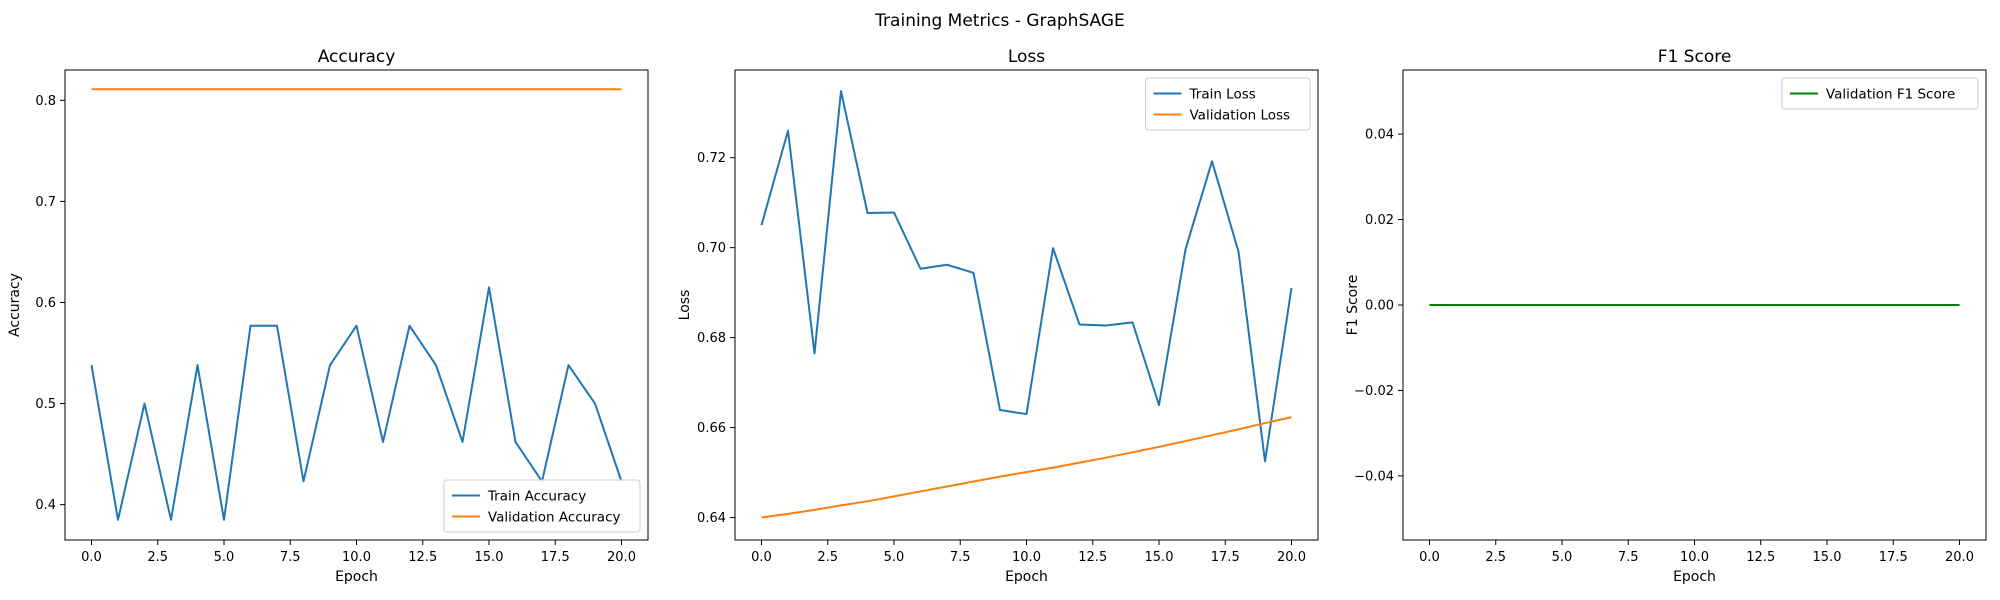  Describe the element at coordinates (1374, 476) in the screenshot. I see `f1-y-tick-label: −0.04` at that location.